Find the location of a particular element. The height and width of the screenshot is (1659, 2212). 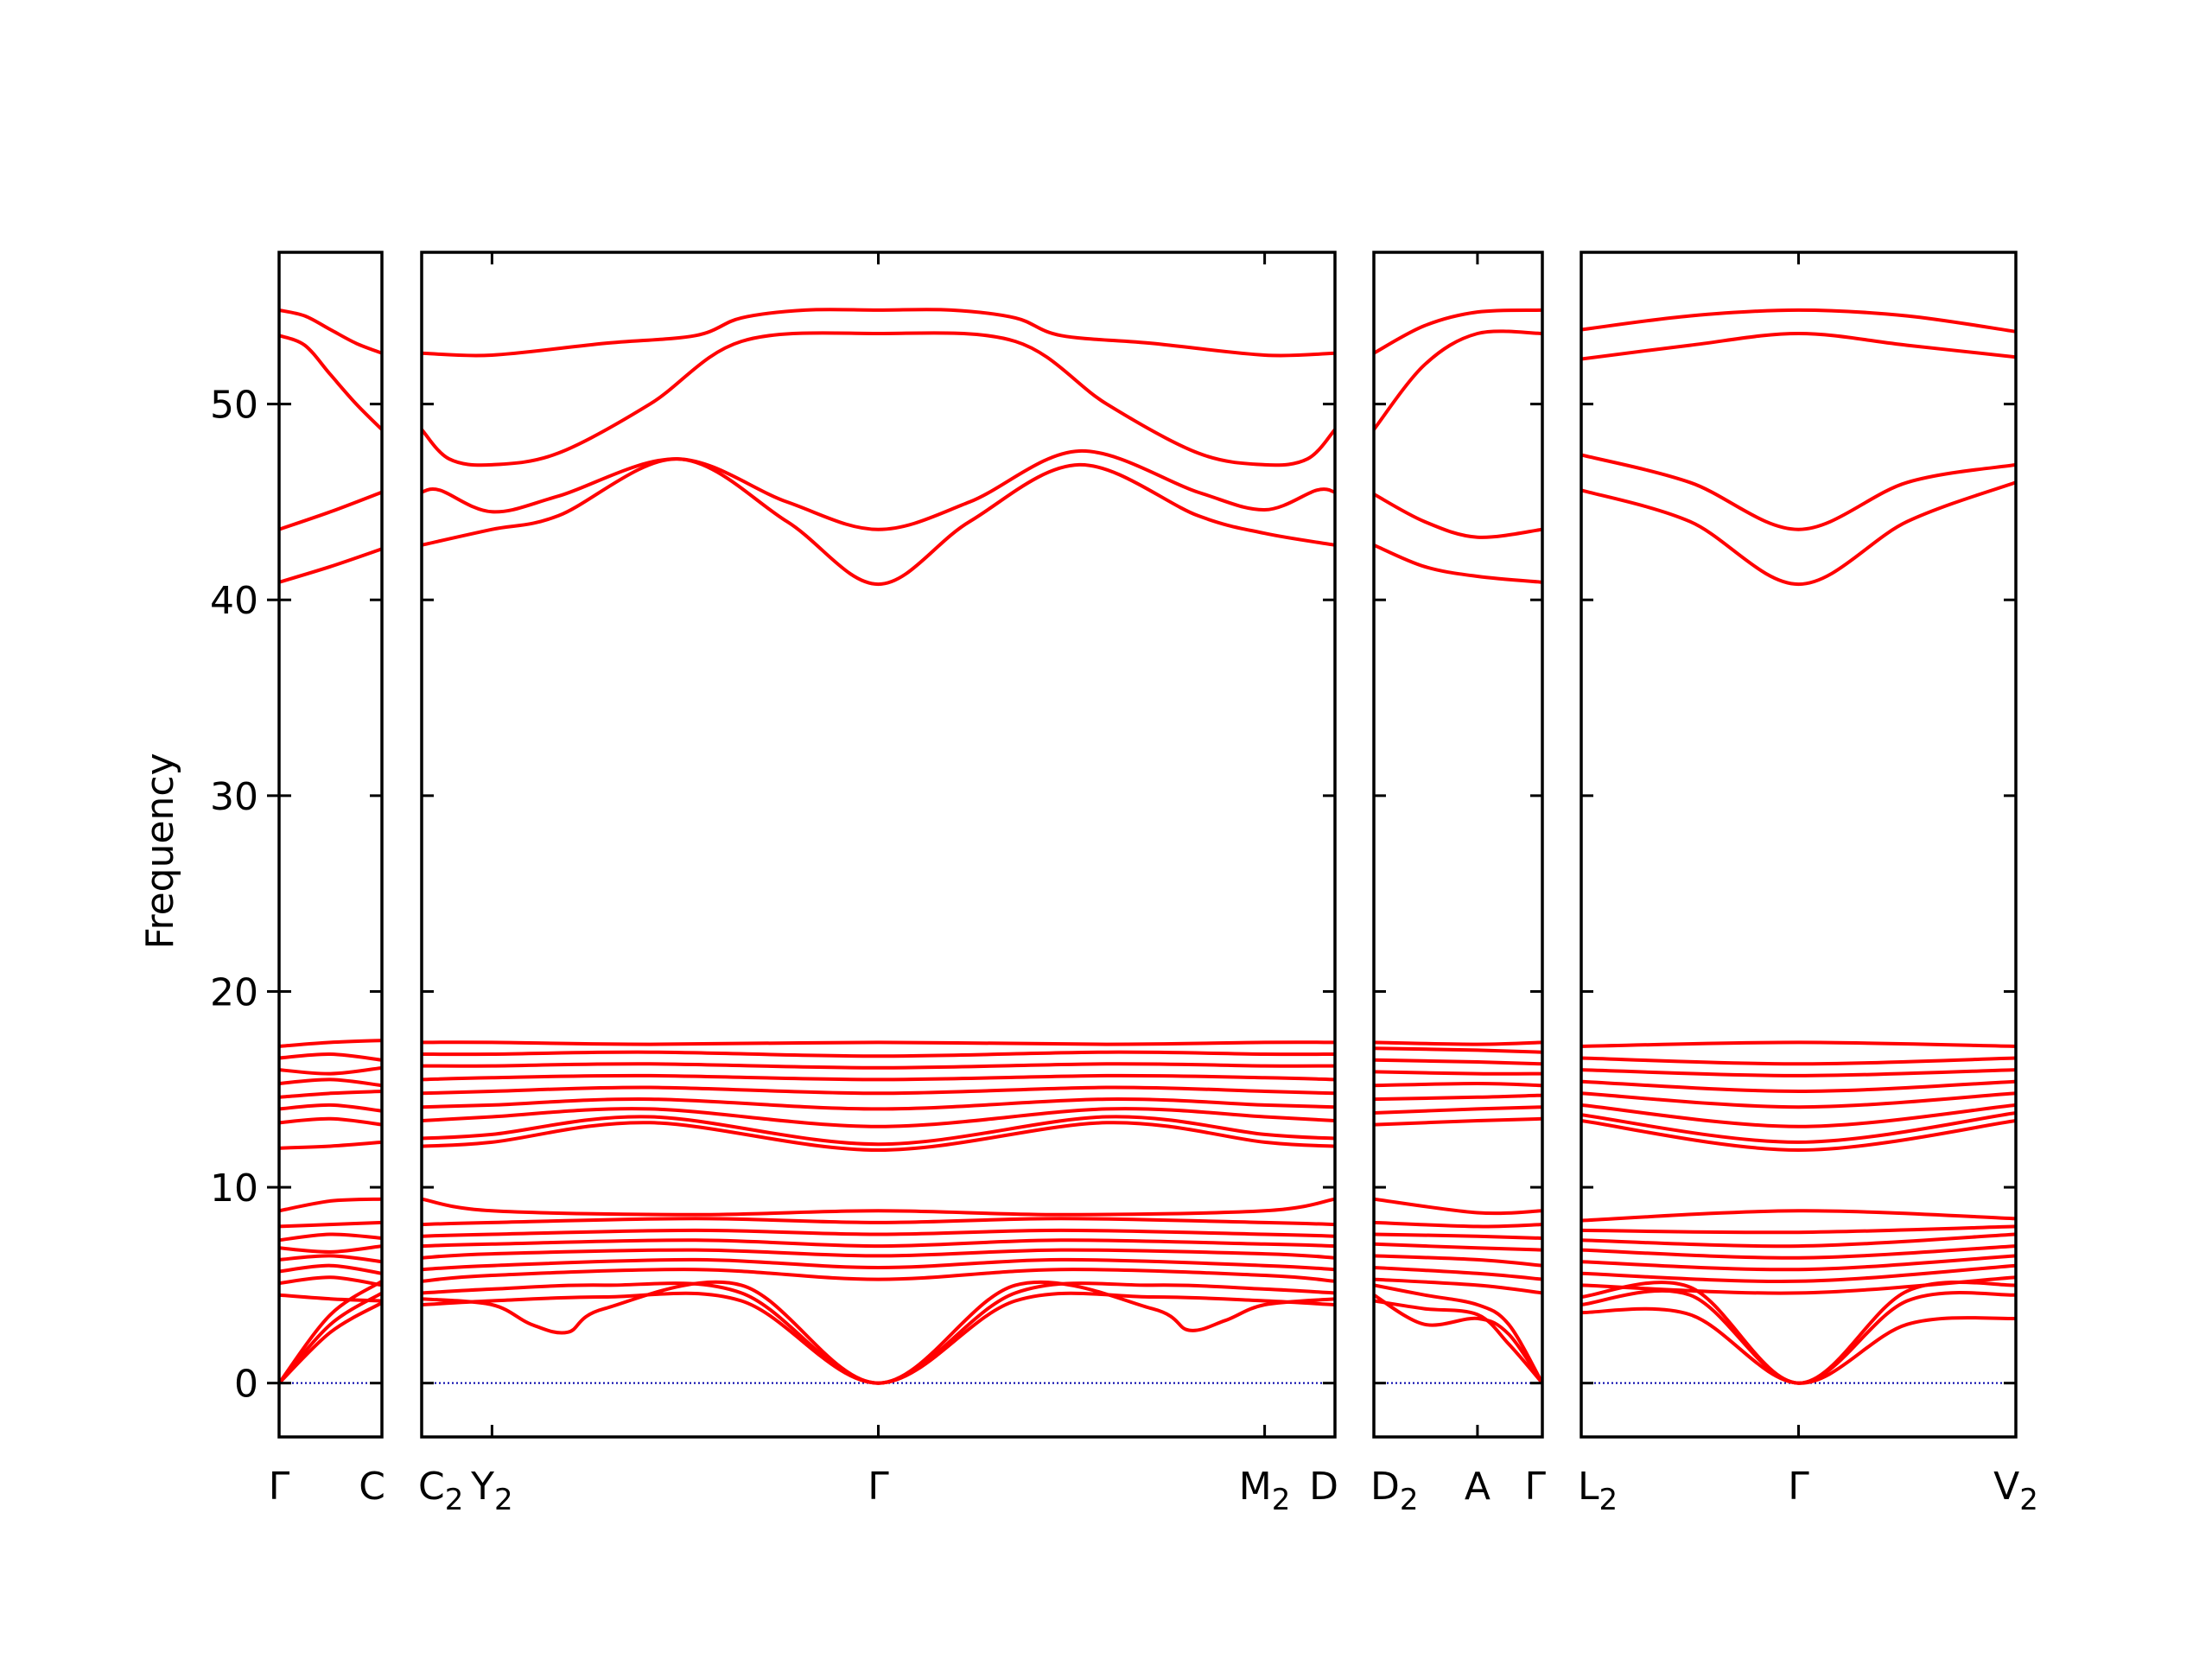

kpoint-label: C is located at coordinates (372, 1487).